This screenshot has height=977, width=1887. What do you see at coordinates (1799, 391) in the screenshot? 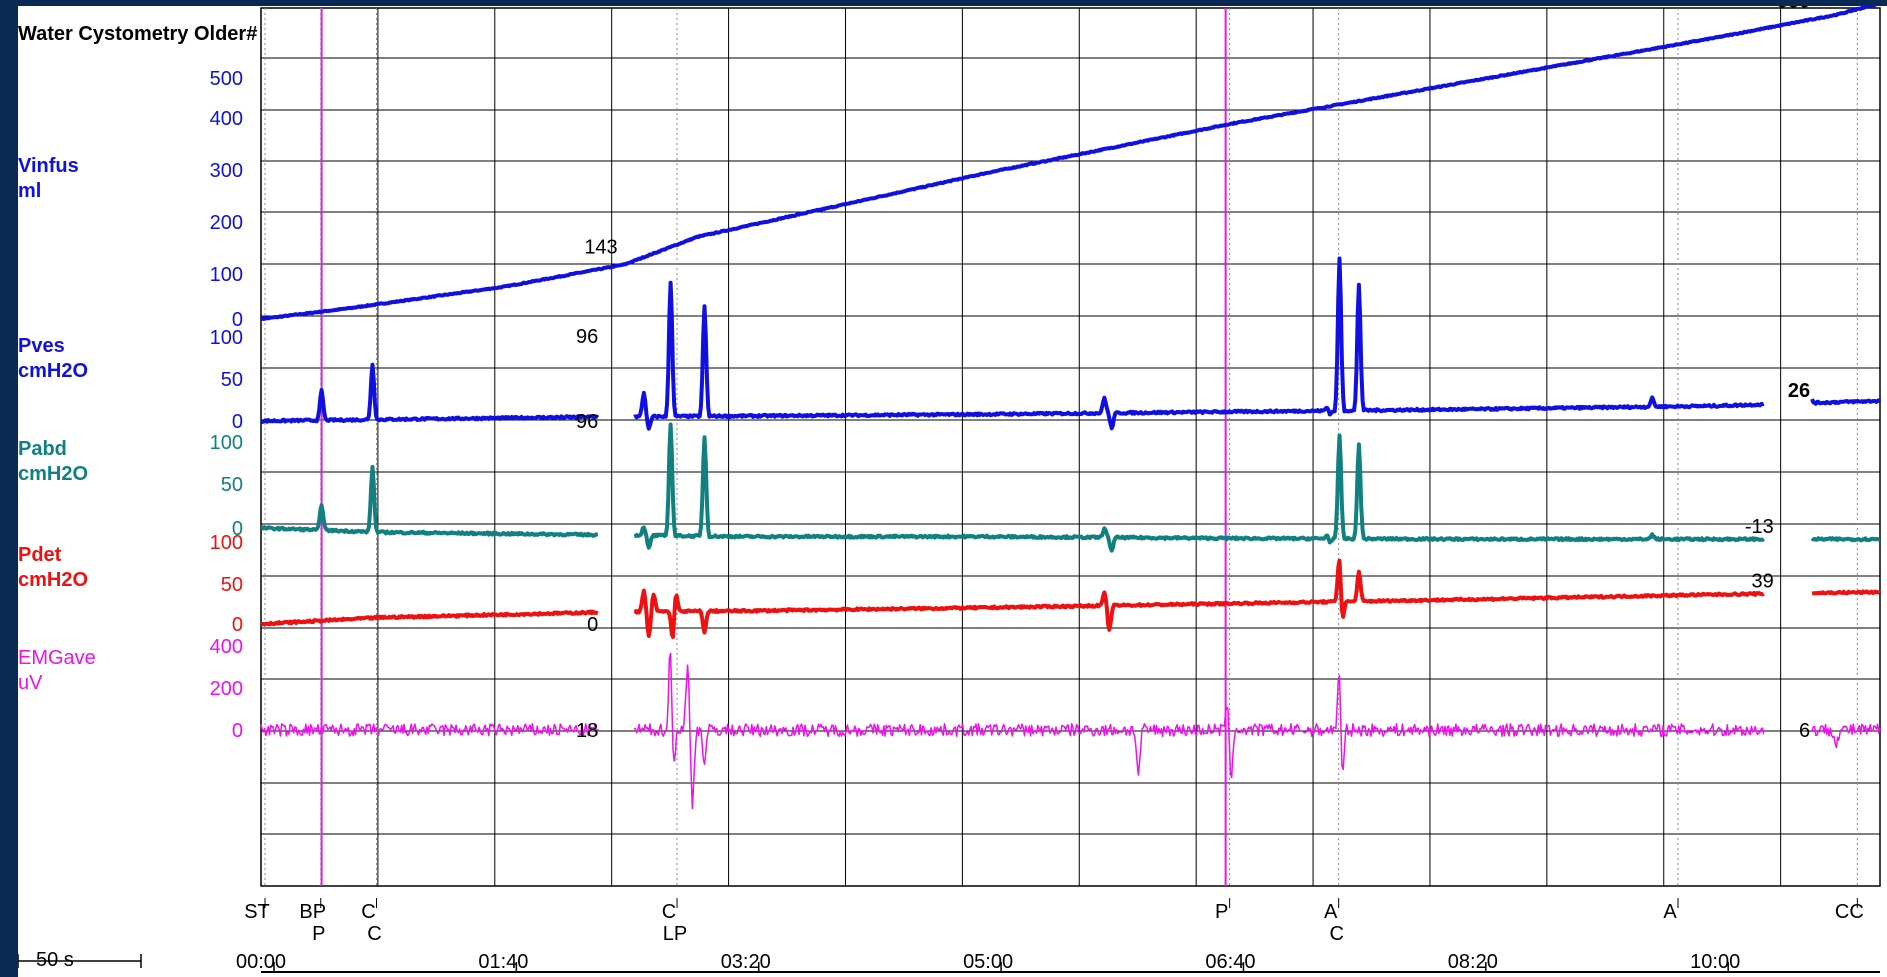
I see `trace-value-label: 26` at bounding box center [1799, 391].